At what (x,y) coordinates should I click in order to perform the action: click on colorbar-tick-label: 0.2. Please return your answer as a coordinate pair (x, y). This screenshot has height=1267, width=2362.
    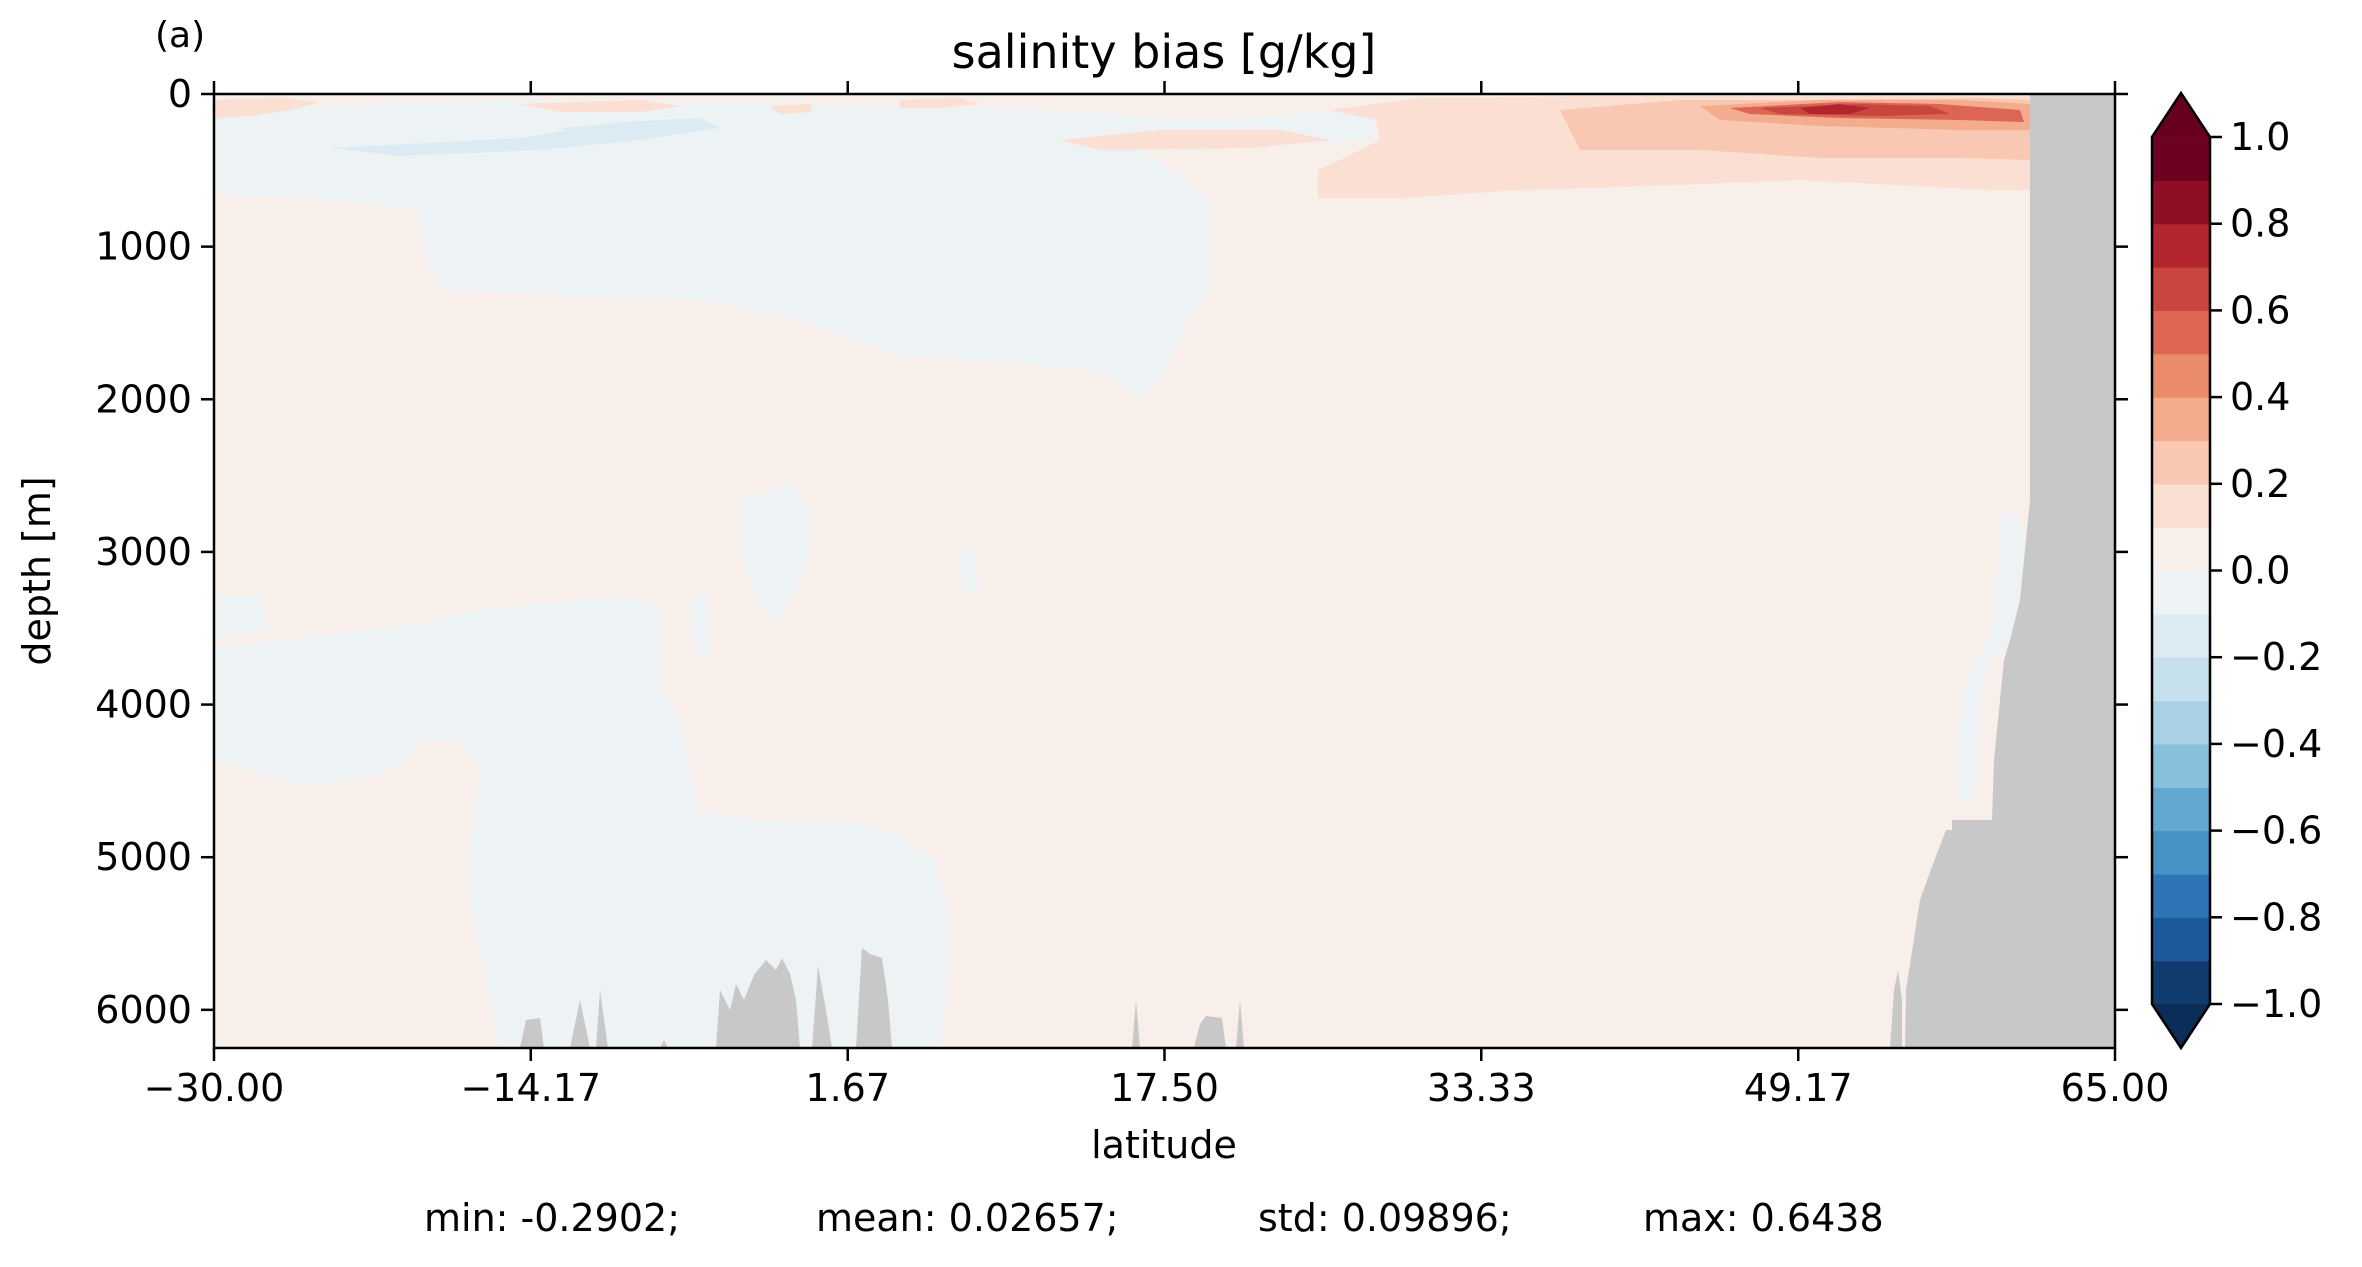
    Looking at the image, I should click on (2260, 484).